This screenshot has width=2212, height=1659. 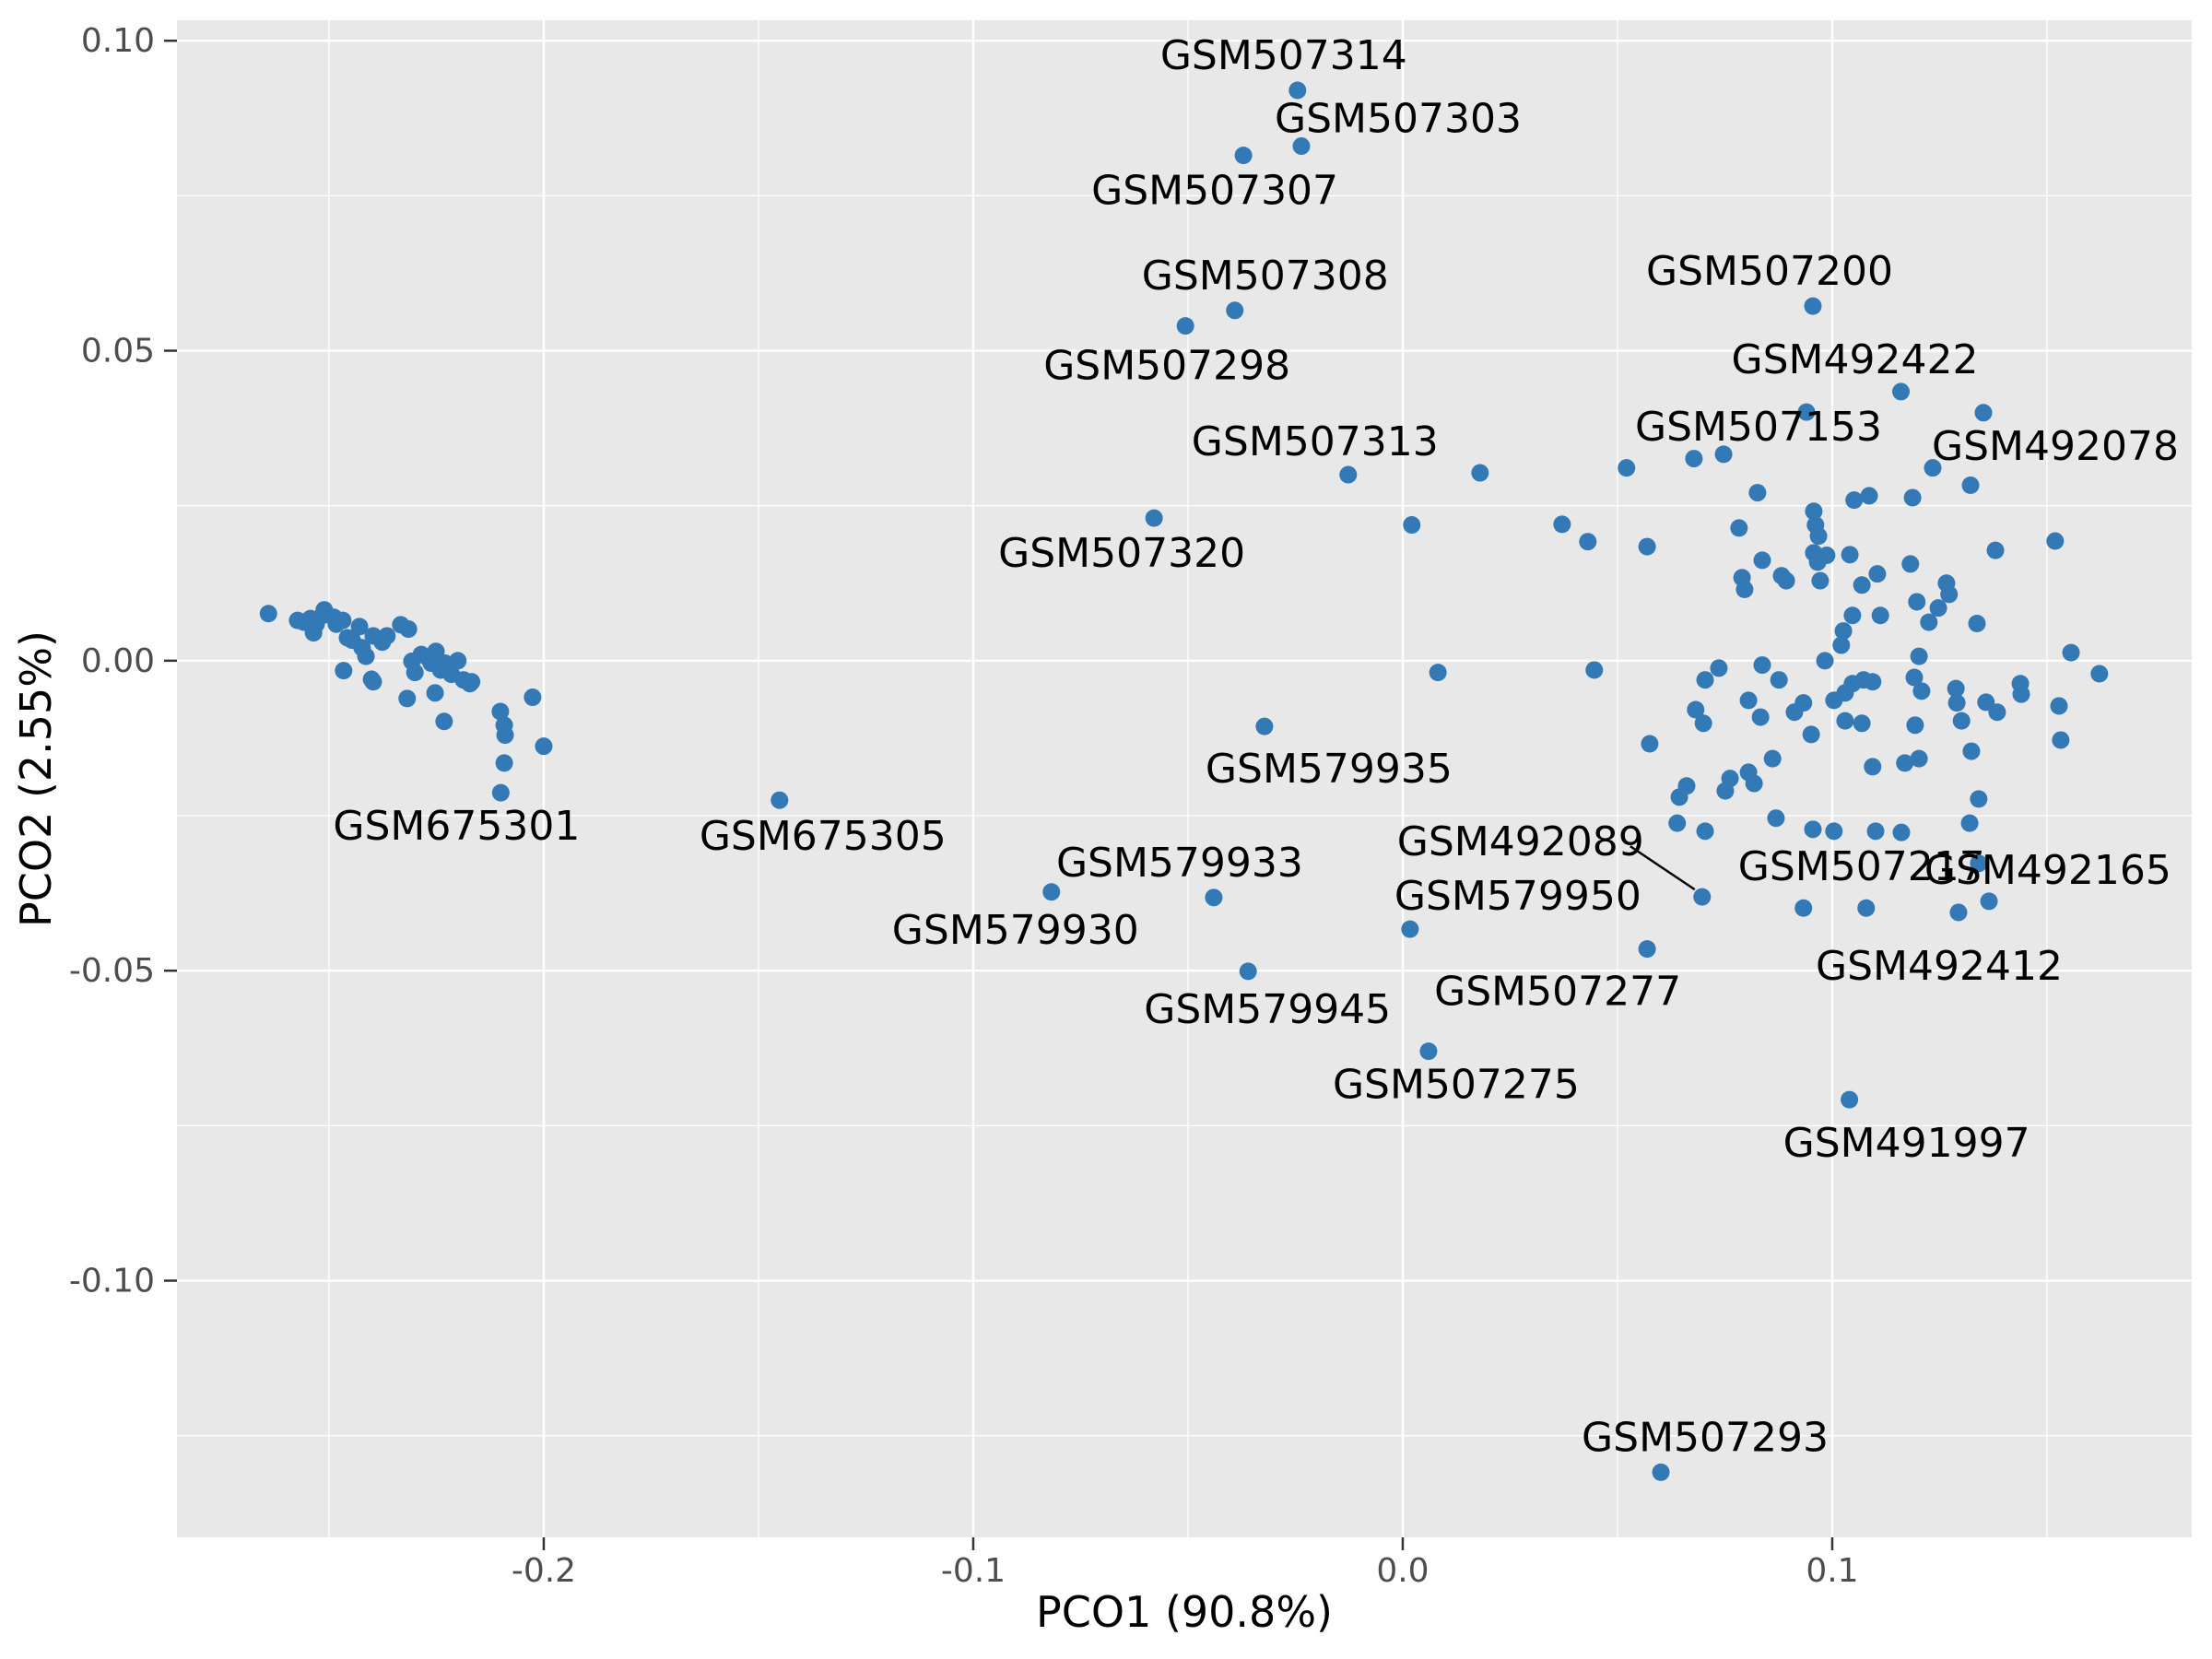 What do you see at coordinates (1315, 441) in the screenshot?
I see `point-label: GSM507313` at bounding box center [1315, 441].